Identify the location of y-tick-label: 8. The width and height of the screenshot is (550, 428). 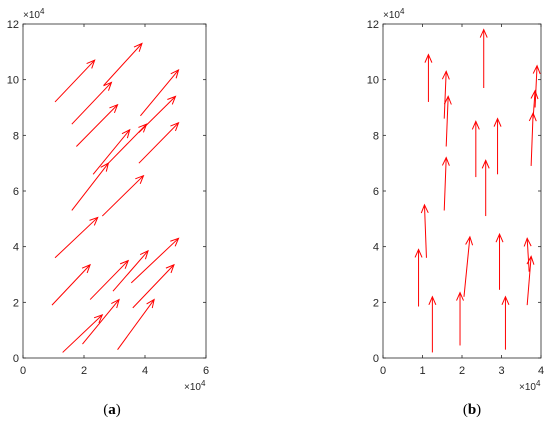
(16, 136).